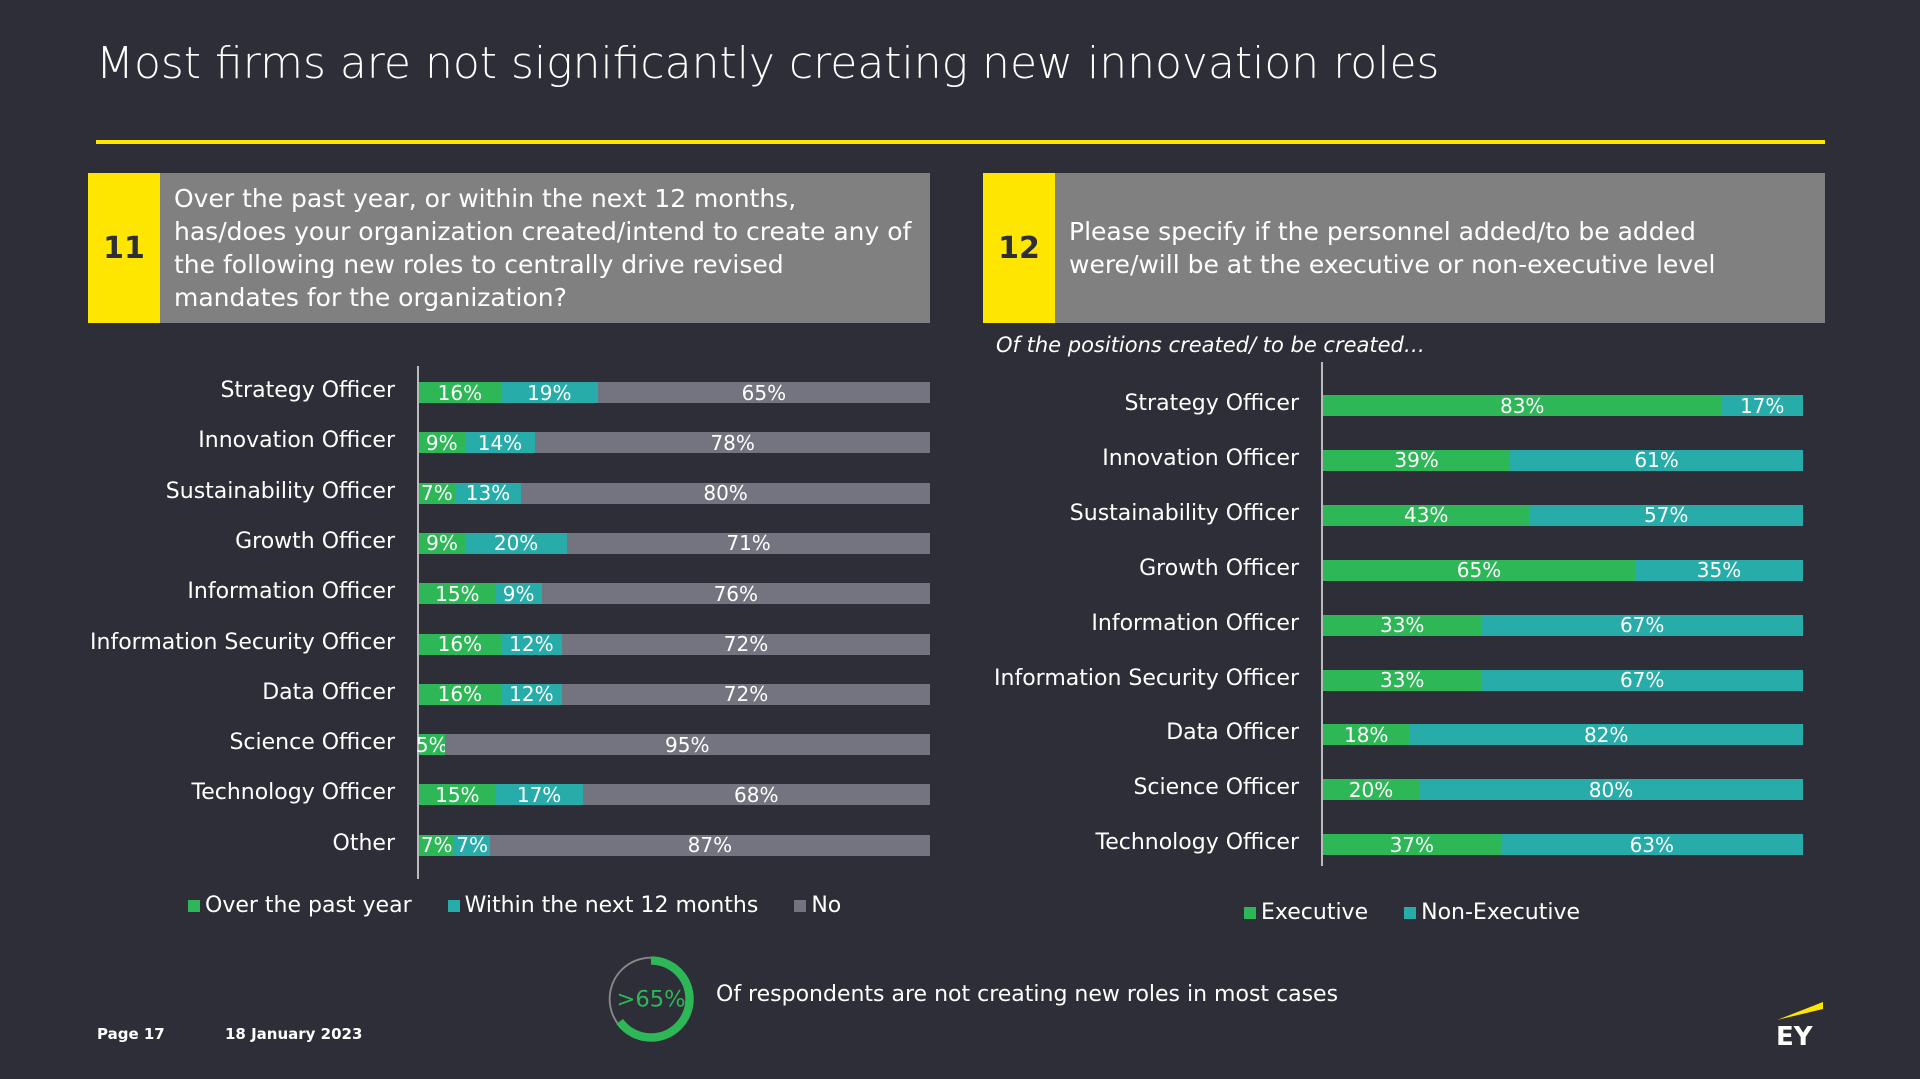 The height and width of the screenshot is (1079, 1920). I want to click on stacked-bar: 7% 13% 80%, so click(674, 493).